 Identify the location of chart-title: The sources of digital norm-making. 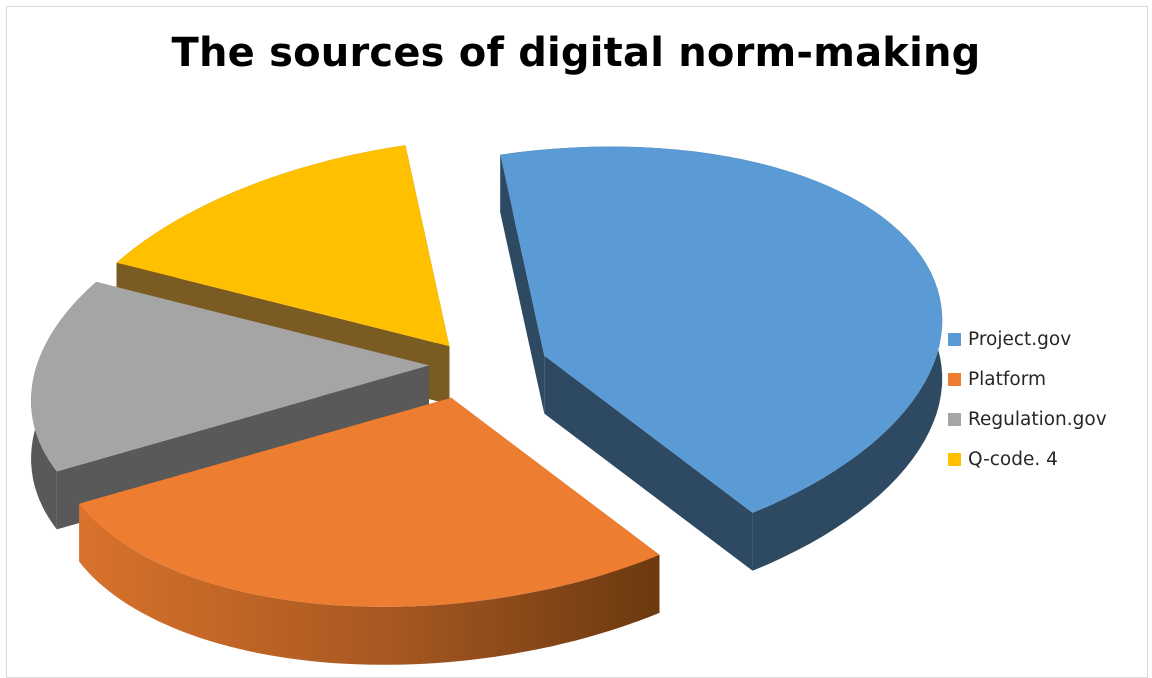
(576, 53).